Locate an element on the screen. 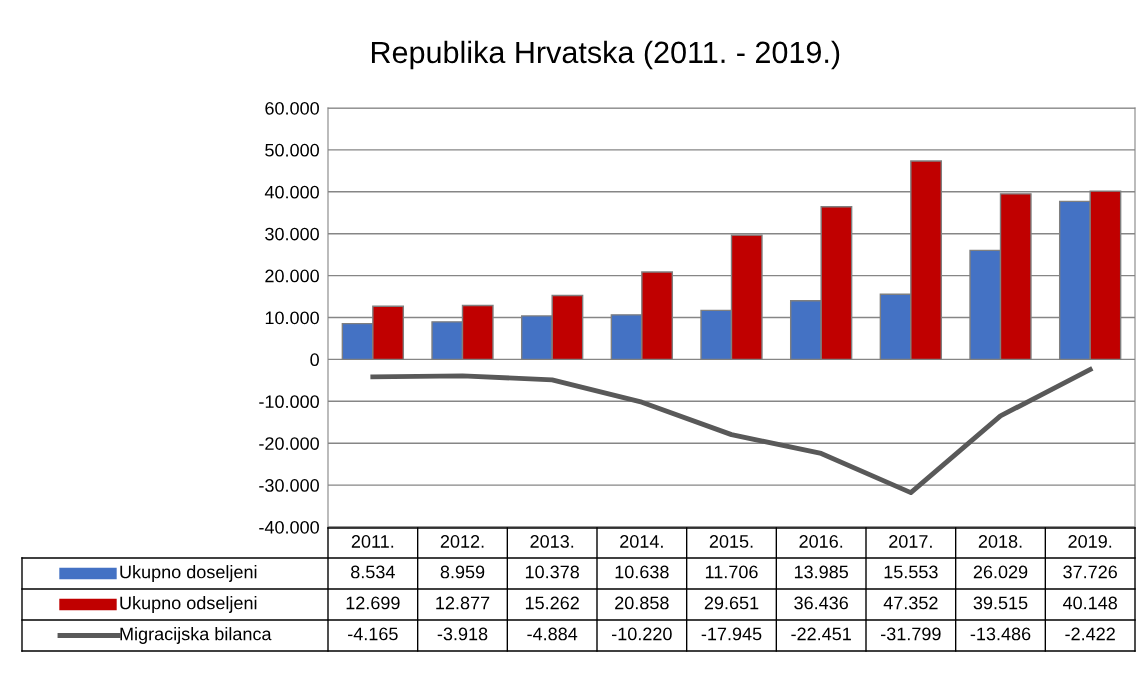 The height and width of the screenshot is (677, 1142). y-tick-label: -30.000 is located at coordinates (289, 485).